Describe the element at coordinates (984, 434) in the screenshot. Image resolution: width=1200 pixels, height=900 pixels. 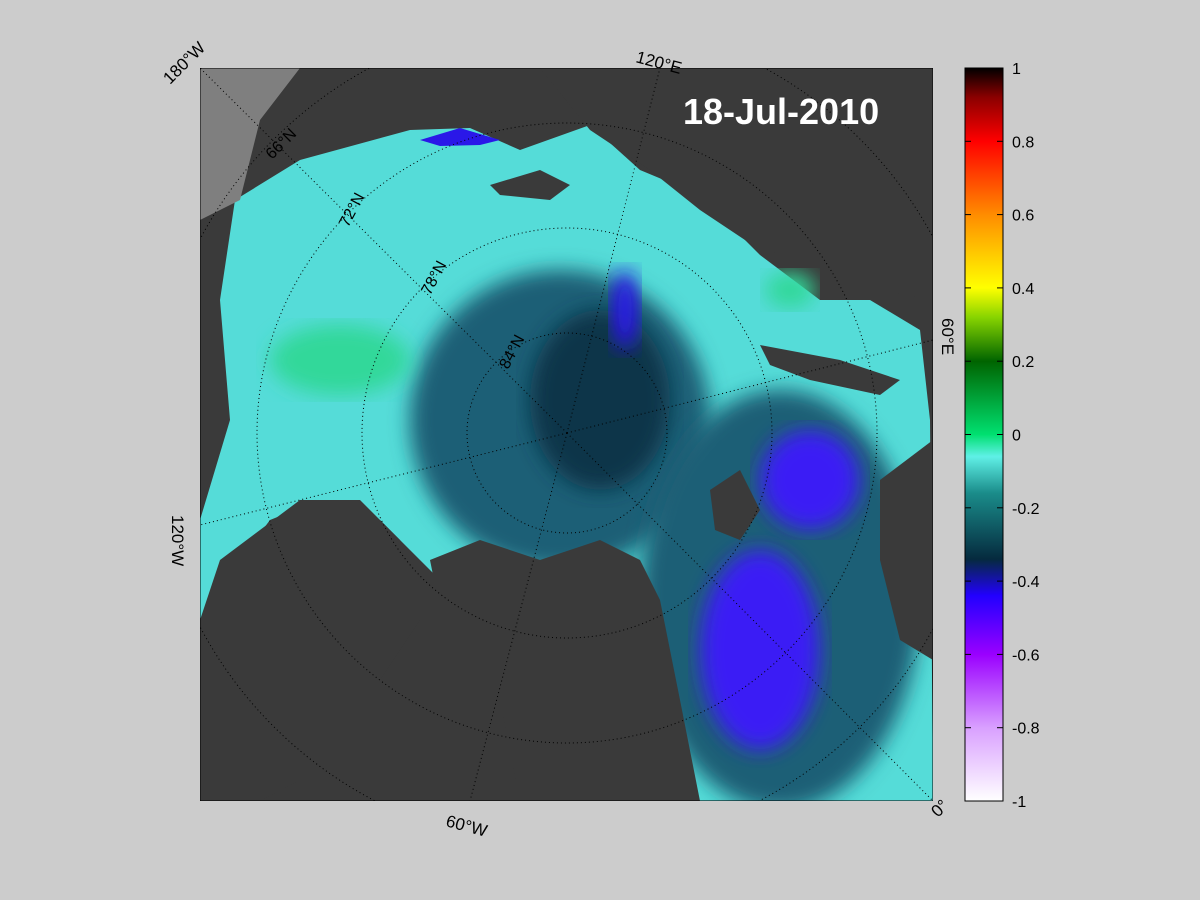
I see `colorbar-gradient` at that location.